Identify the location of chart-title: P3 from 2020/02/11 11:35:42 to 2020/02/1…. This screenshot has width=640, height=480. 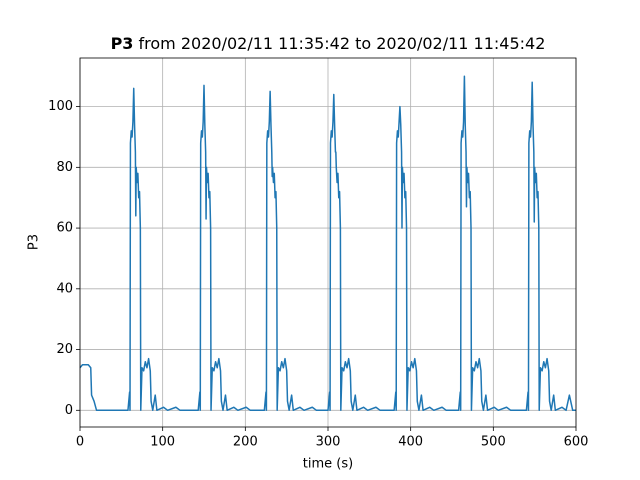
(328, 43).